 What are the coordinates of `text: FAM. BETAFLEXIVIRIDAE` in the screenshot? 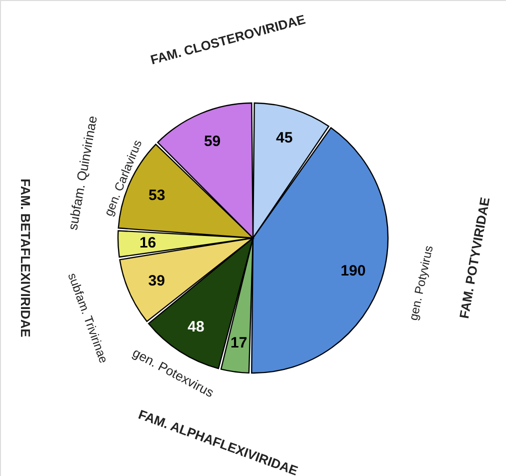 It's located at (25, 258).